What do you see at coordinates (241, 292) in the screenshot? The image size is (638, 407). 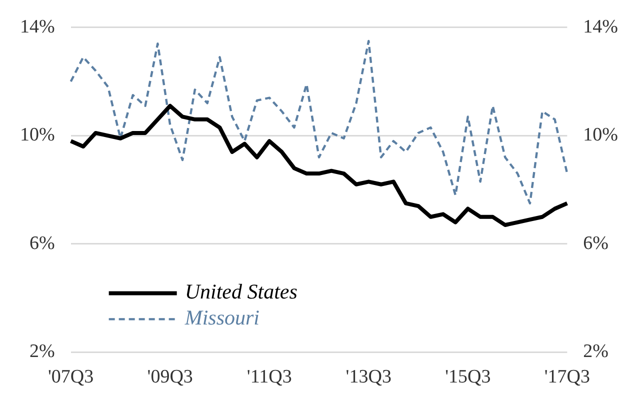 I see `legend-label: United States` at bounding box center [241, 292].